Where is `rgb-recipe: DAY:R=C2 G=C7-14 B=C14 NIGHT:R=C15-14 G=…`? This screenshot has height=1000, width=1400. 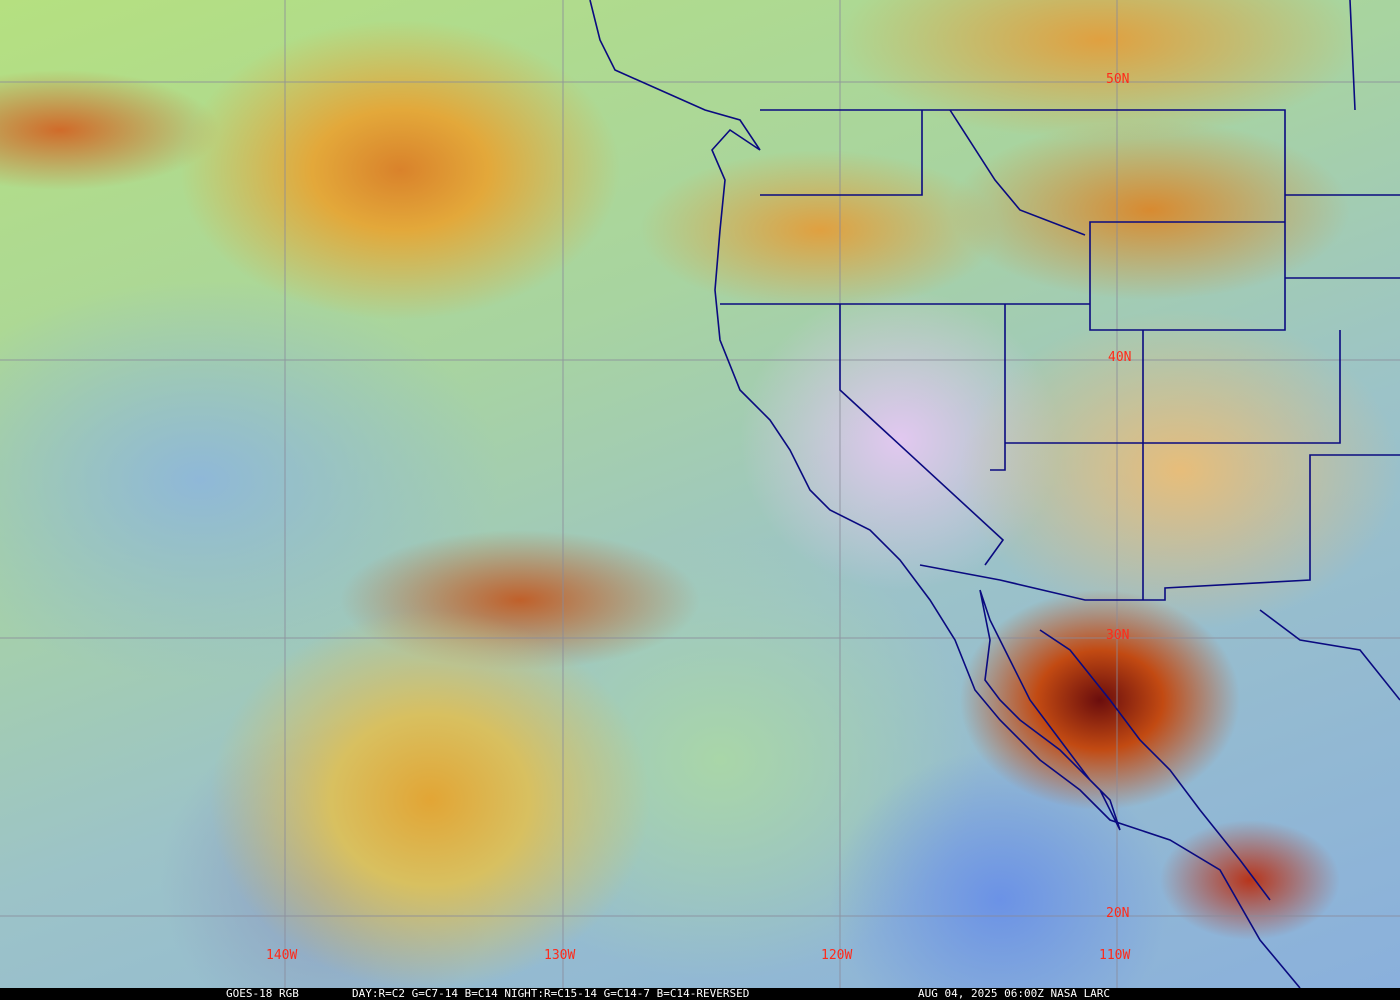
rgb-recipe: DAY:R=C2 G=C7-14 B=C14 NIGHT:R=C15-14 G=… is located at coordinates (551, 993).